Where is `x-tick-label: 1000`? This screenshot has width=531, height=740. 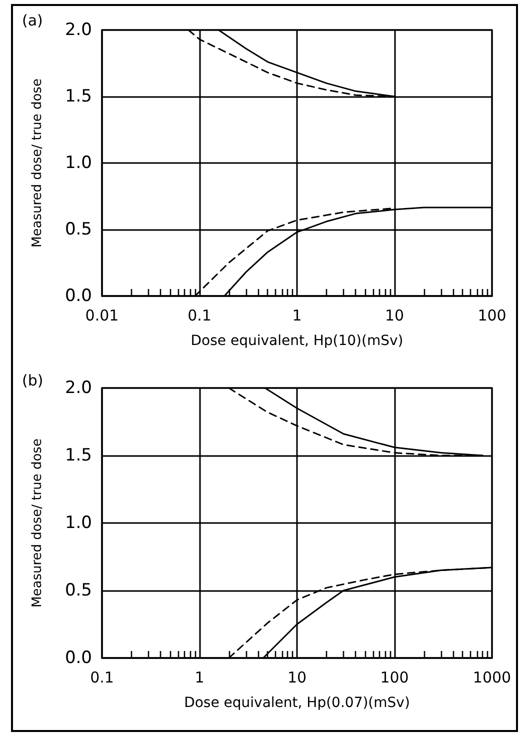
x-tick-label: 1000 is located at coordinates (492, 677).